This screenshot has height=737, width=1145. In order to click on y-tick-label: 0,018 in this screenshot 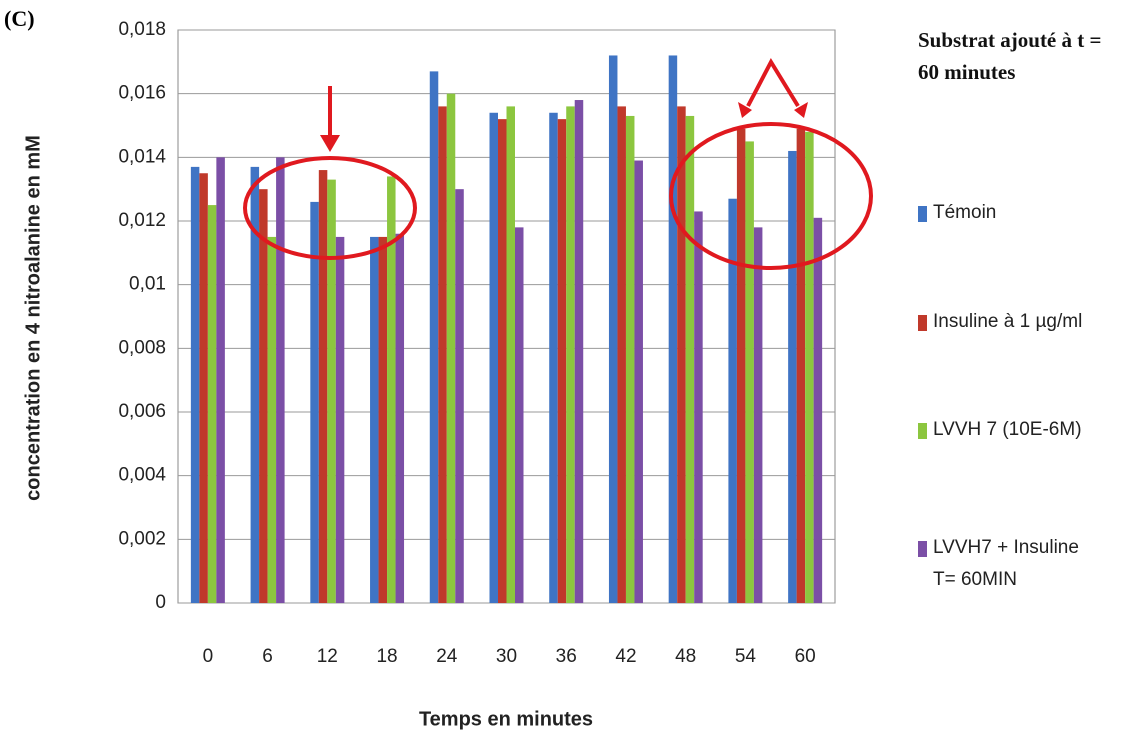, I will do `click(142, 29)`.